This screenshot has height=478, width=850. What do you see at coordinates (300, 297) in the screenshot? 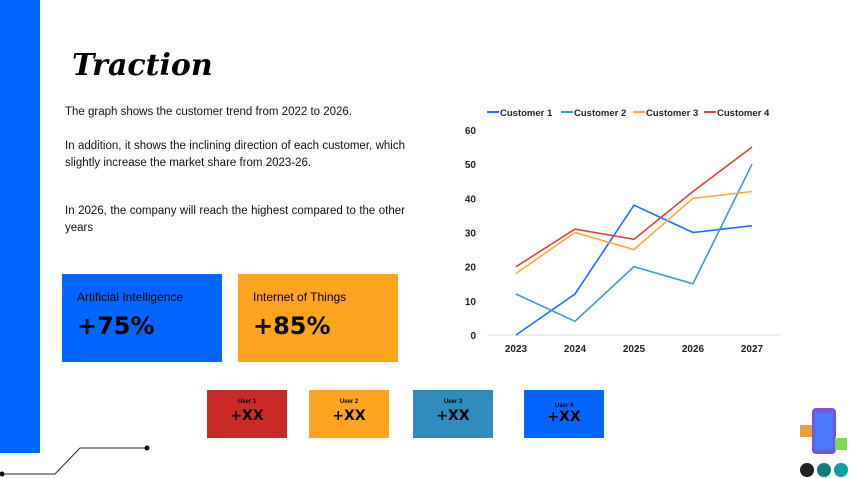
I see `card-label: Internet of Things` at bounding box center [300, 297].